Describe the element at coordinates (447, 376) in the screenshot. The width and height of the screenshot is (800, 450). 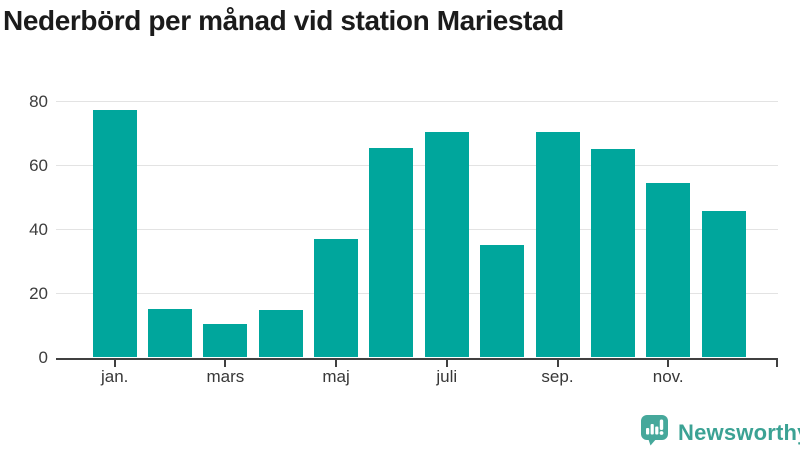
I see `x-tick-label: juli` at that location.